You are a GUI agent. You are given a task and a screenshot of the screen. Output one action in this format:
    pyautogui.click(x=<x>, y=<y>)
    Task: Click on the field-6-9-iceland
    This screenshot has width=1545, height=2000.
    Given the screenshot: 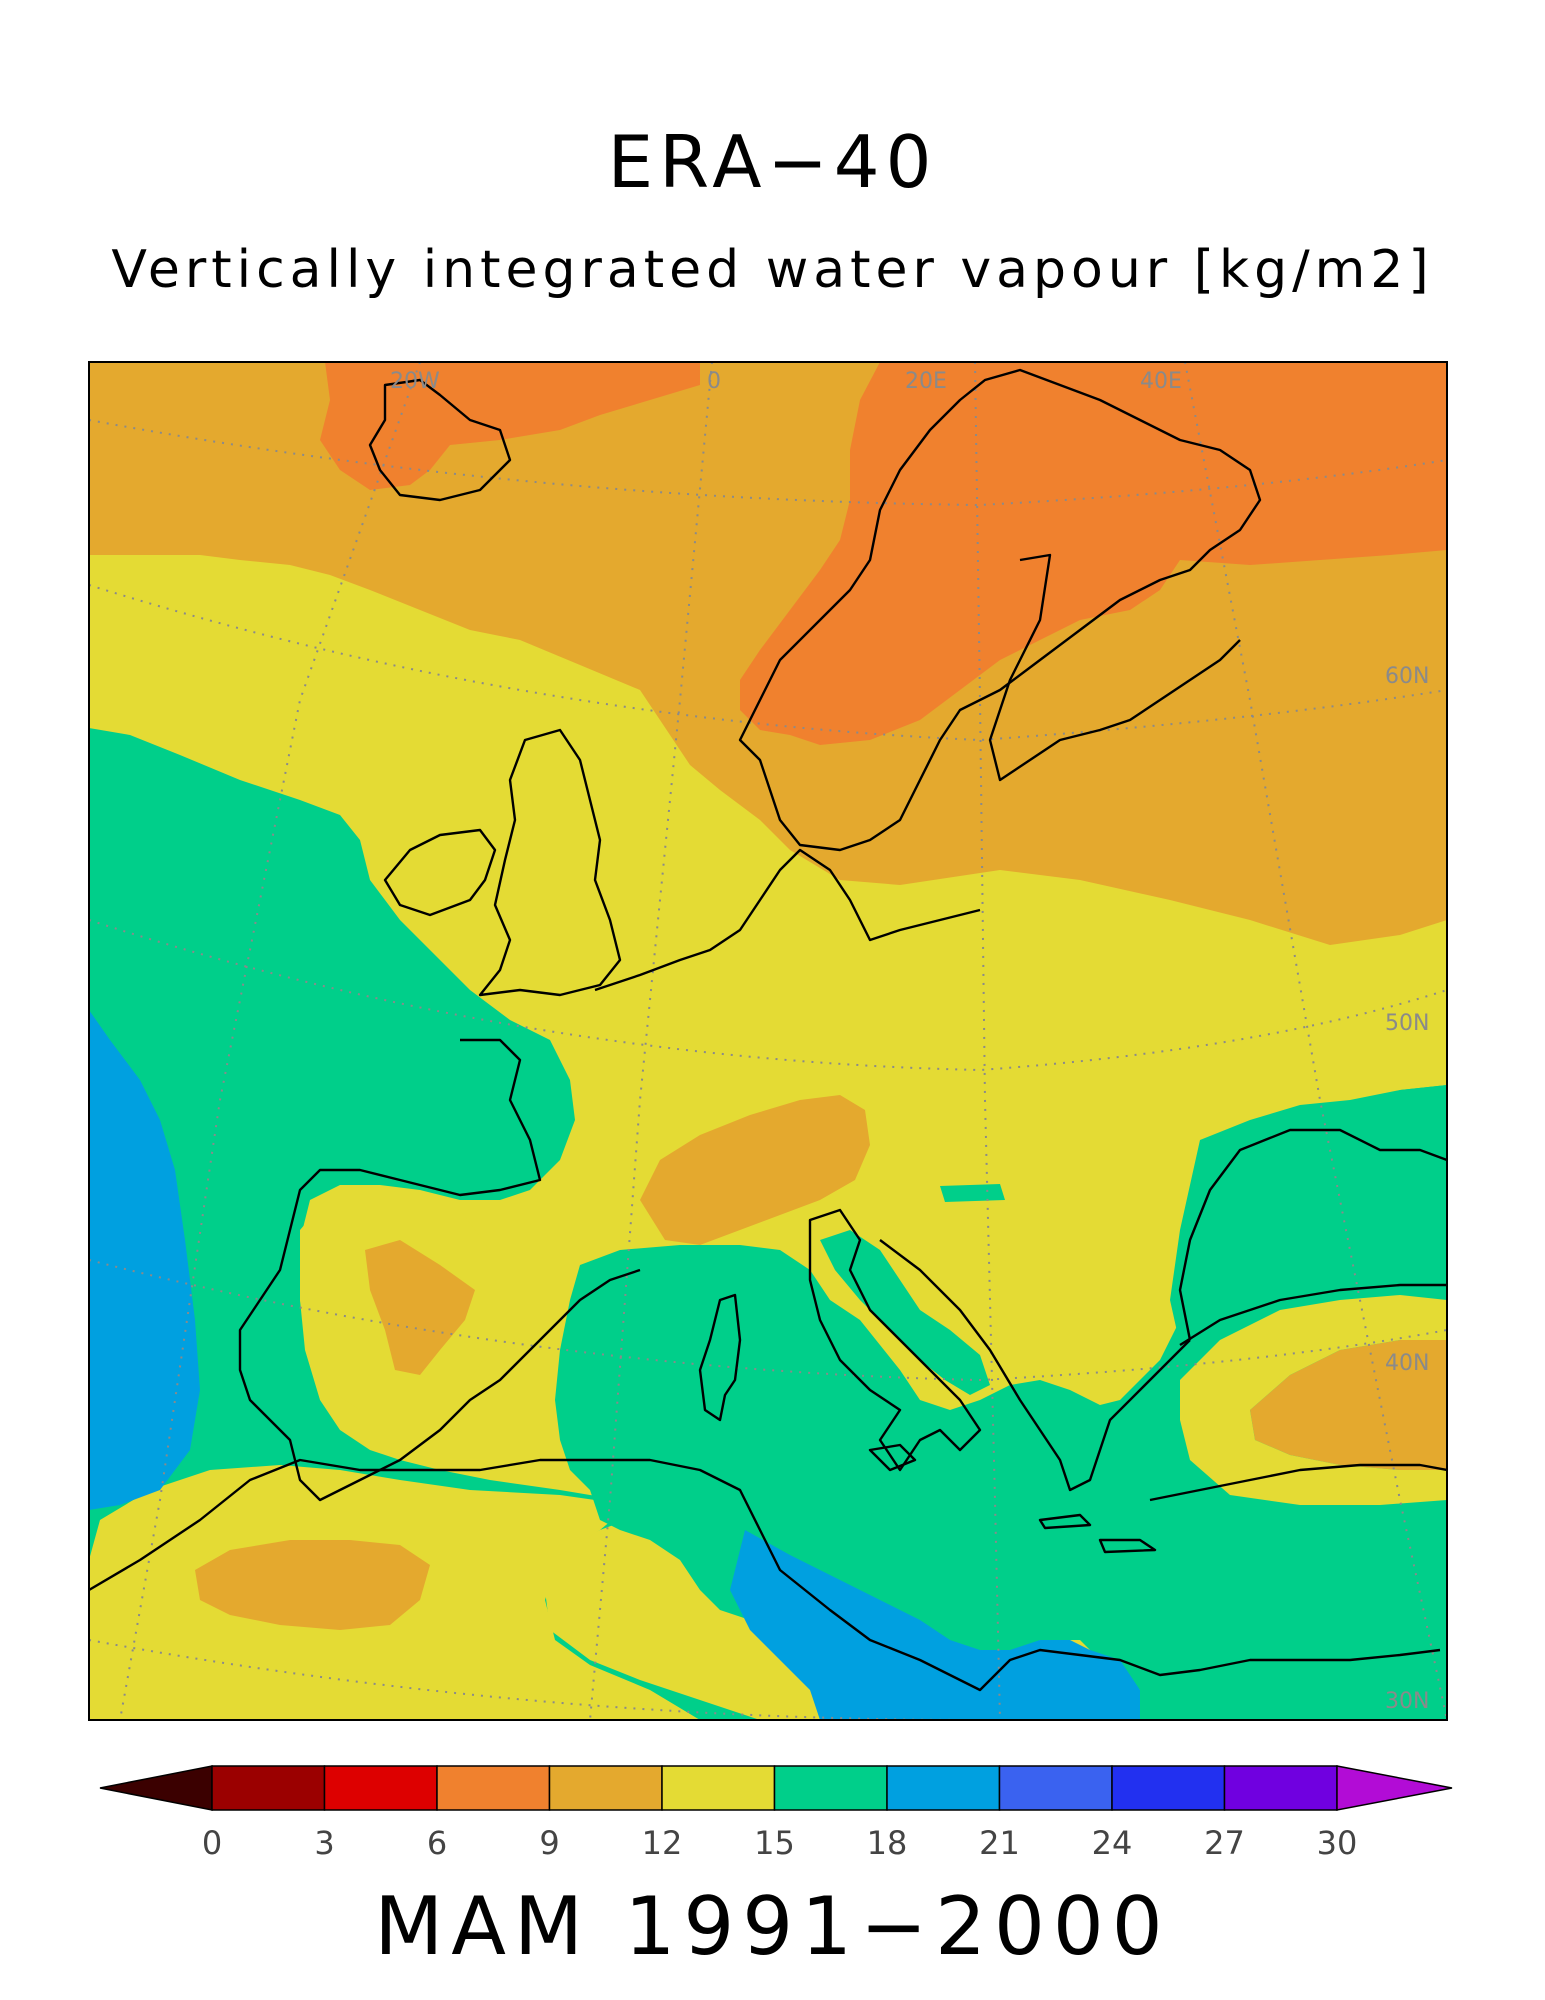 What is the action you would take?
    pyautogui.click(x=510, y=426)
    